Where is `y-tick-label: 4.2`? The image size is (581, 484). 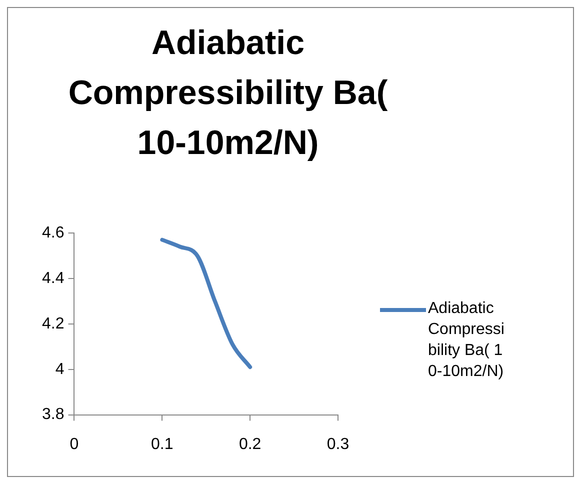 y-tick-label: 4.2 is located at coordinates (53, 323).